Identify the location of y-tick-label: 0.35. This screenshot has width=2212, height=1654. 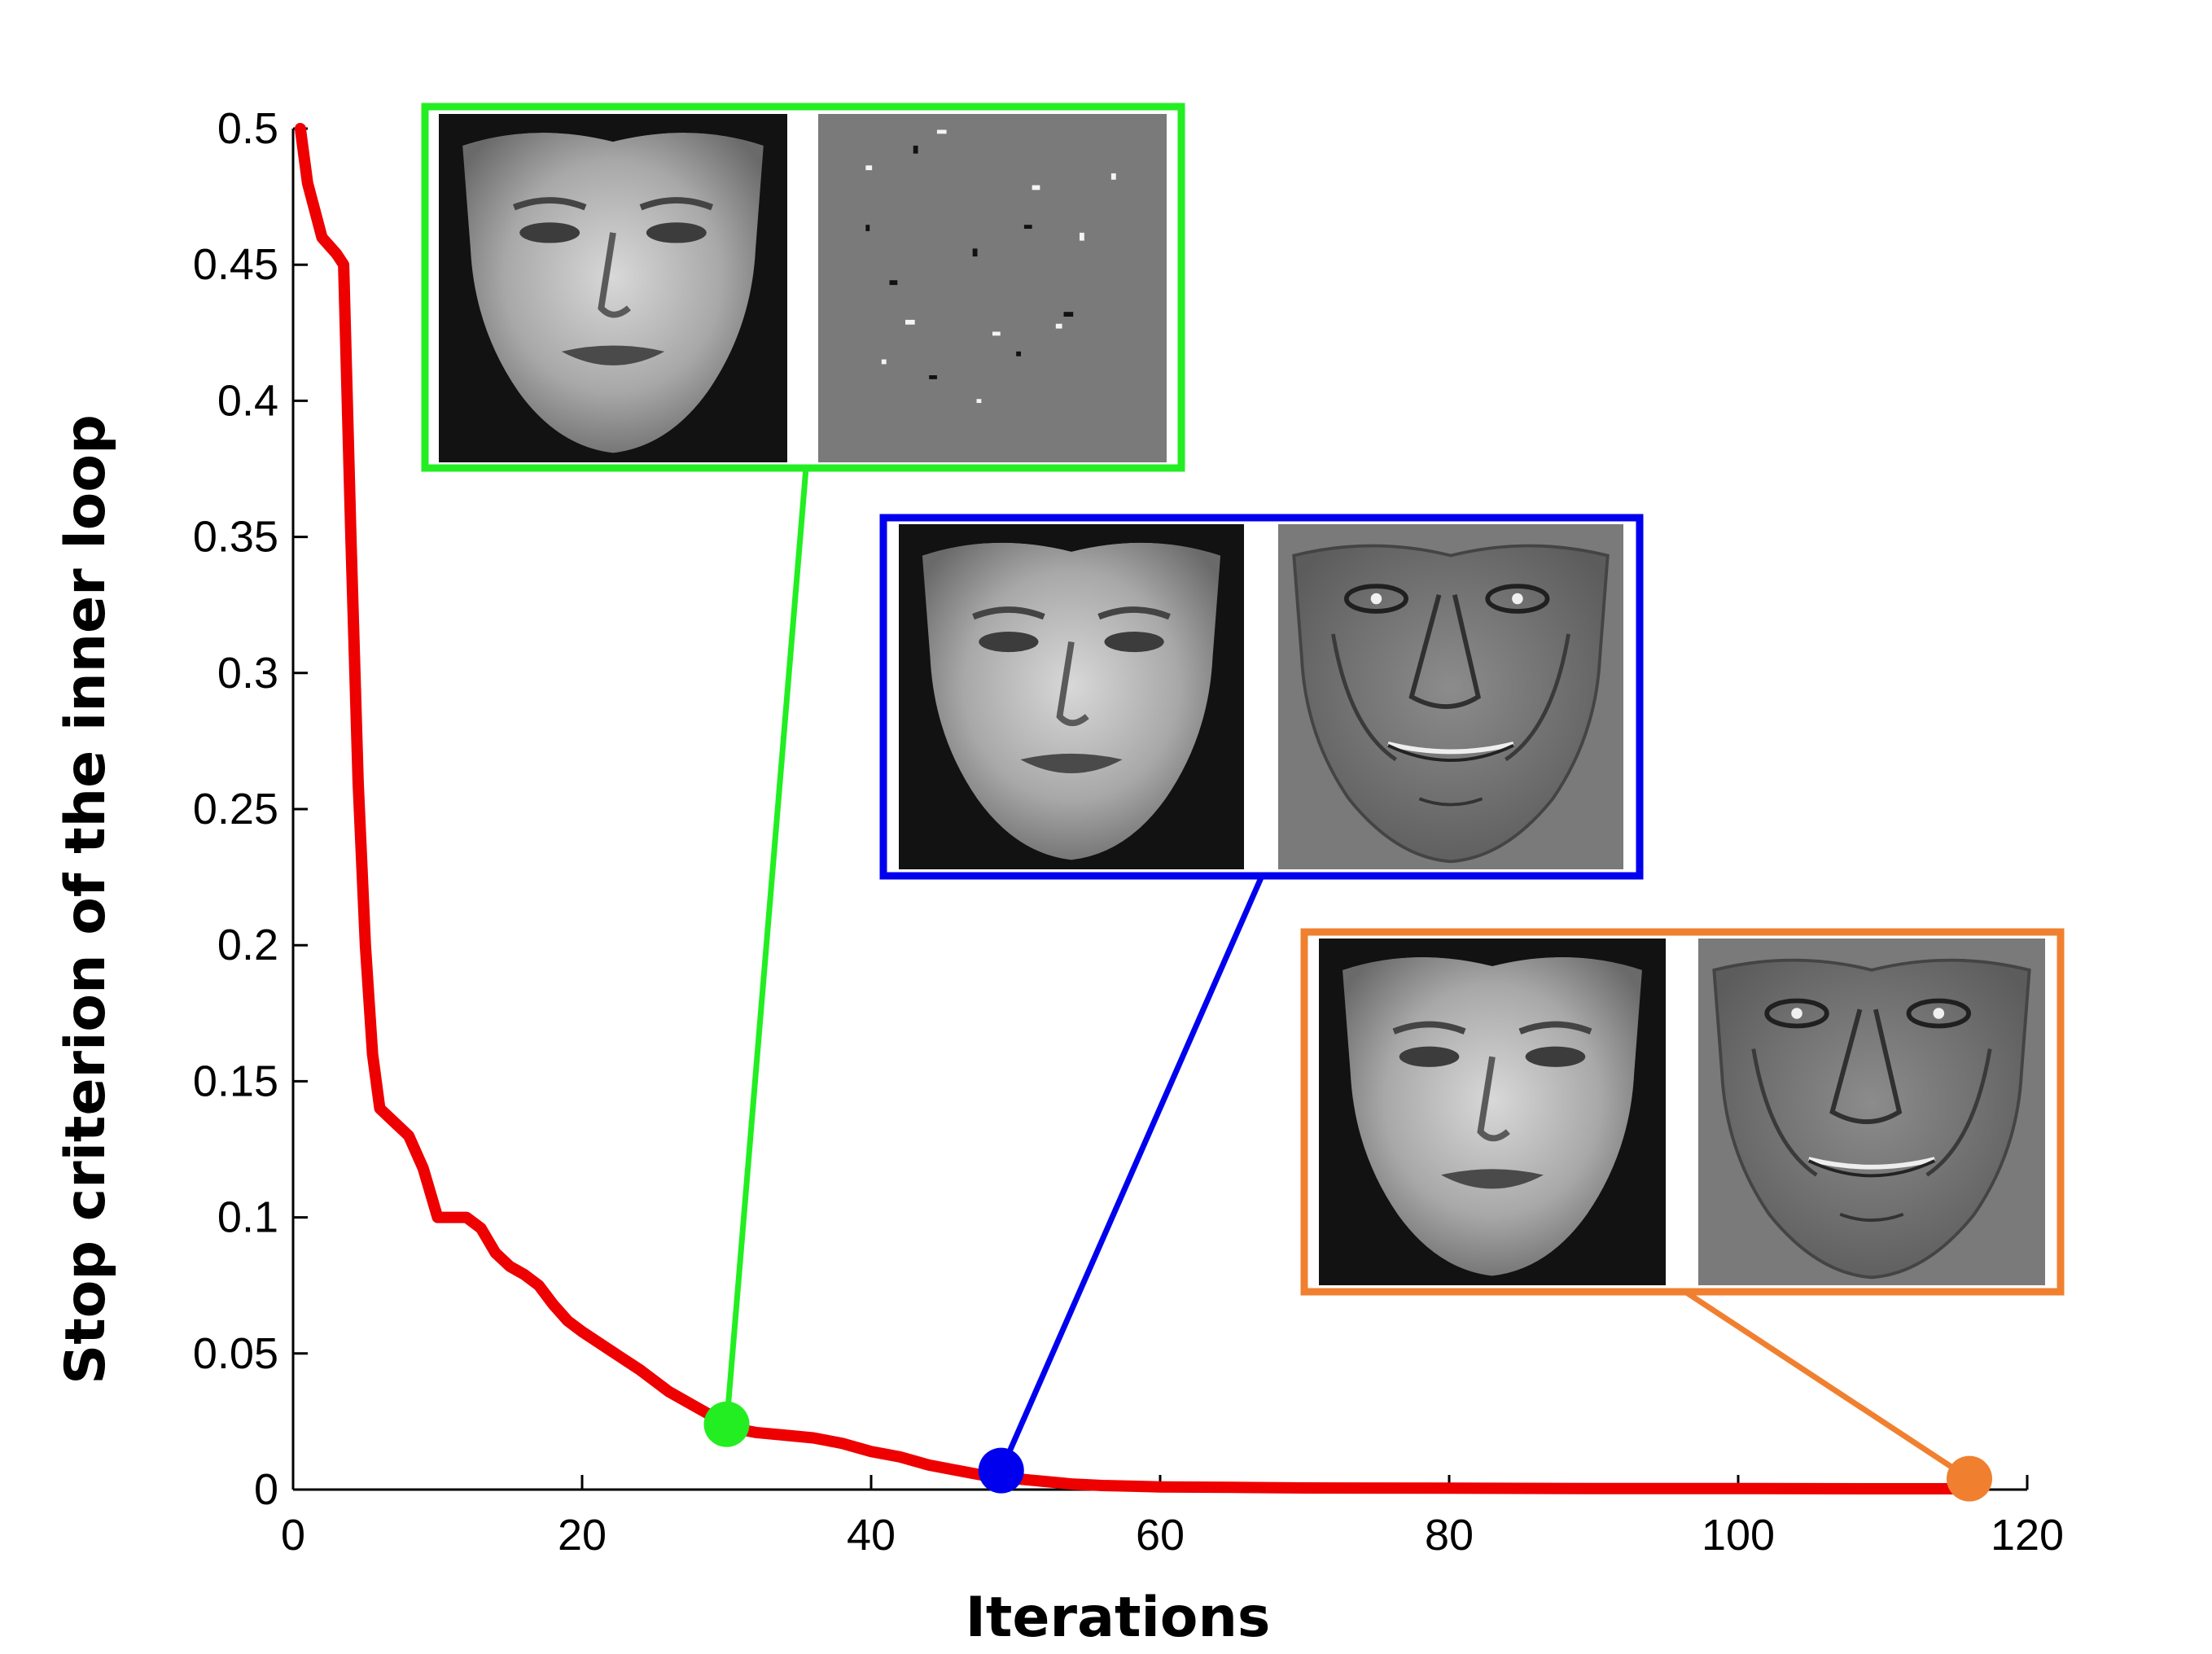
(235, 537).